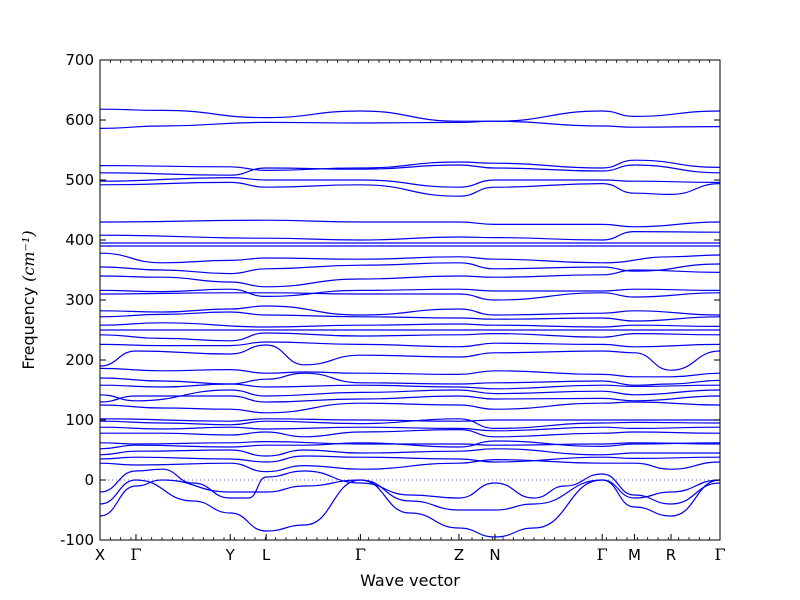  Describe the element at coordinates (79, 360) in the screenshot. I see `y-tick-label: 200` at that location.